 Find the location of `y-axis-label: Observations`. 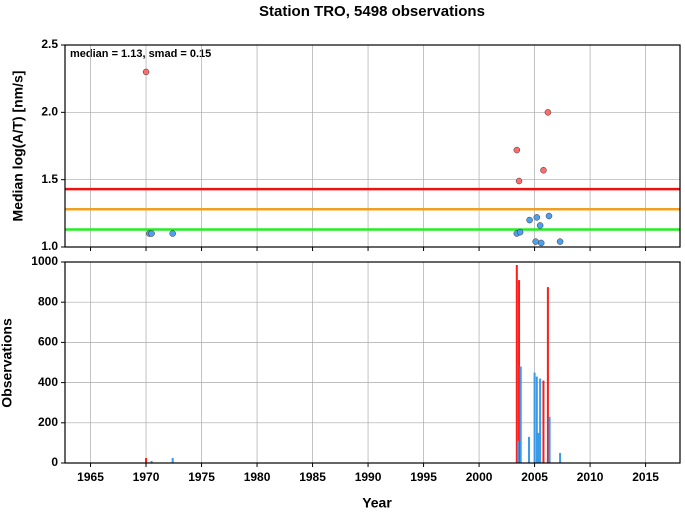

y-axis-label: Observations is located at coordinates (7, 363).